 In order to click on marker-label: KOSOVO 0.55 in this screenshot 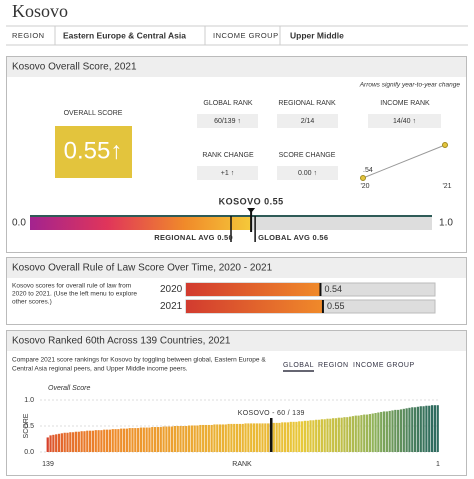, I will do `click(251, 201)`.